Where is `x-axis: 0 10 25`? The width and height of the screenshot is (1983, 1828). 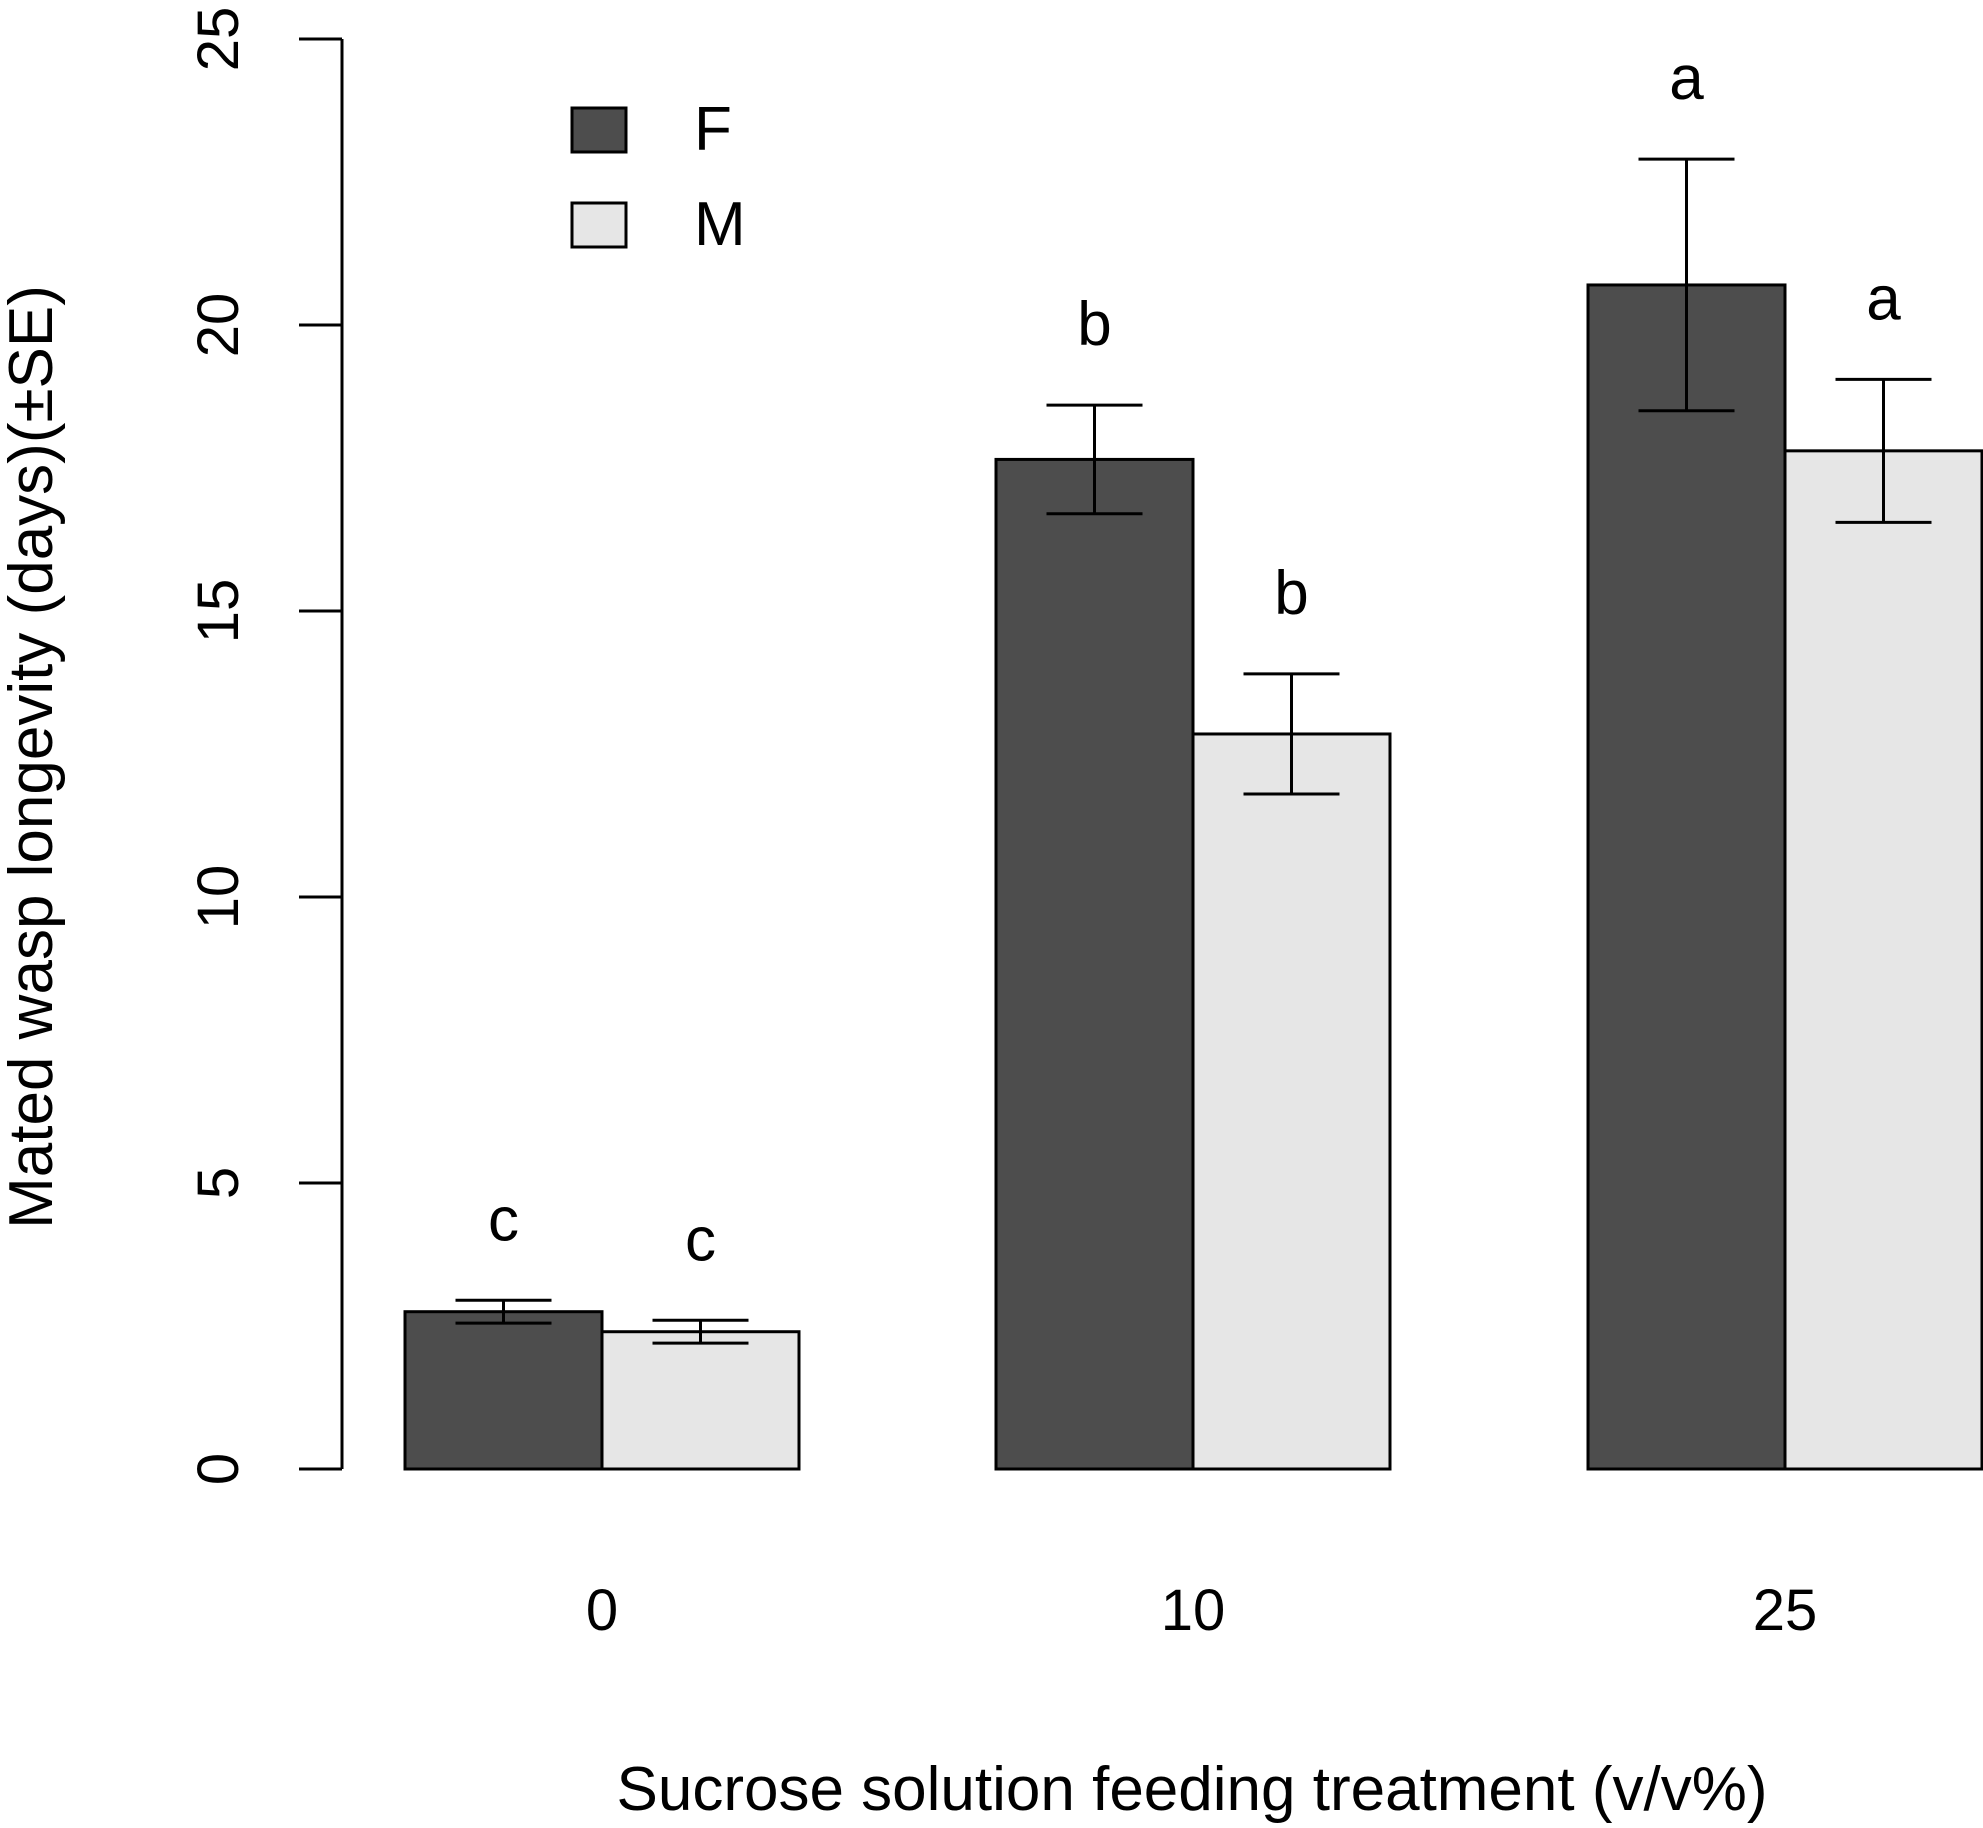
x-axis: 0 10 25 is located at coordinates (1201, 1610).